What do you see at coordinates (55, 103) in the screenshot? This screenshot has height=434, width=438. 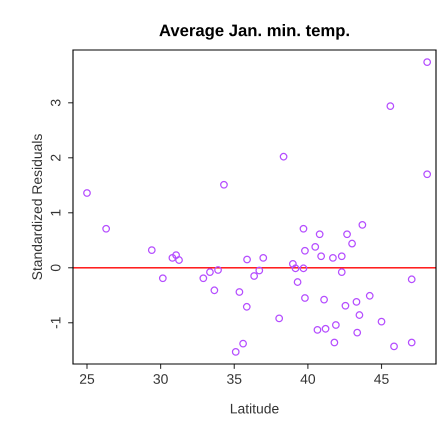 I see `y-tick-label: 3` at bounding box center [55, 103].